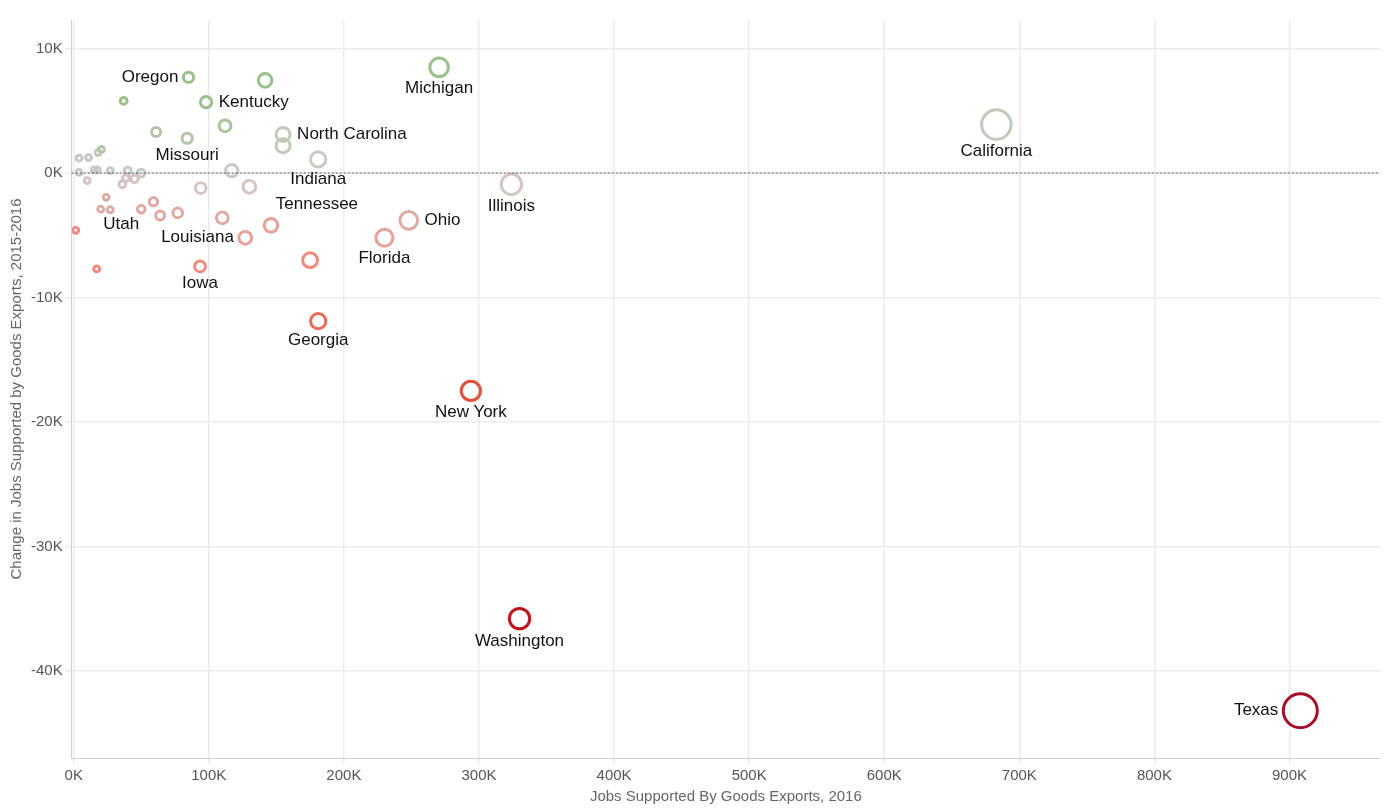 The width and height of the screenshot is (1400, 812). What do you see at coordinates (1256, 710) in the screenshot?
I see `annotation: Texas` at bounding box center [1256, 710].